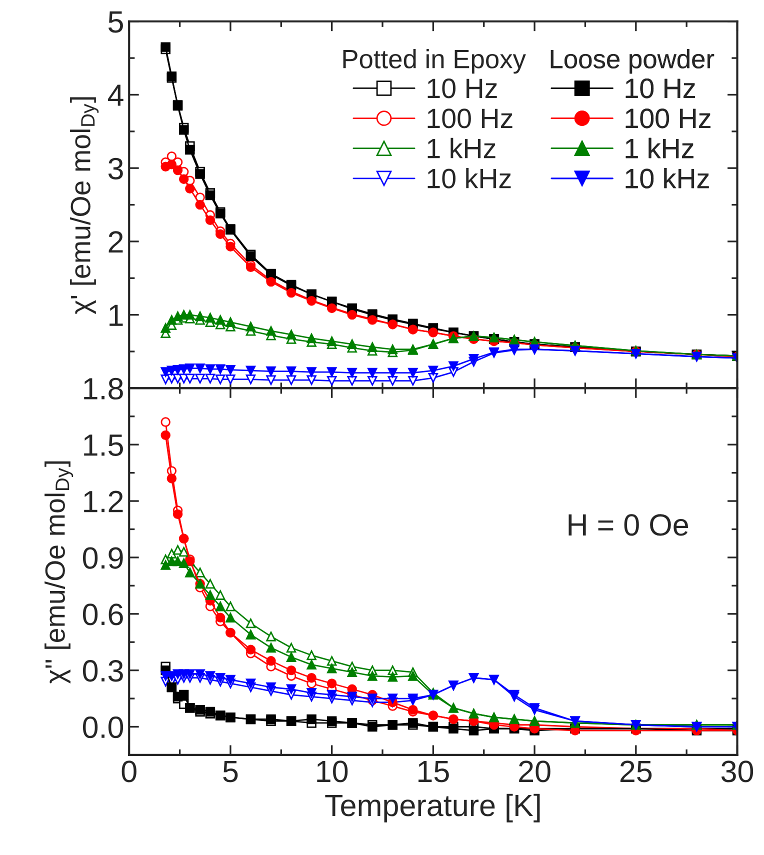  Describe the element at coordinates (115, 22) in the screenshot. I see `y-tick-label: 5` at that location.